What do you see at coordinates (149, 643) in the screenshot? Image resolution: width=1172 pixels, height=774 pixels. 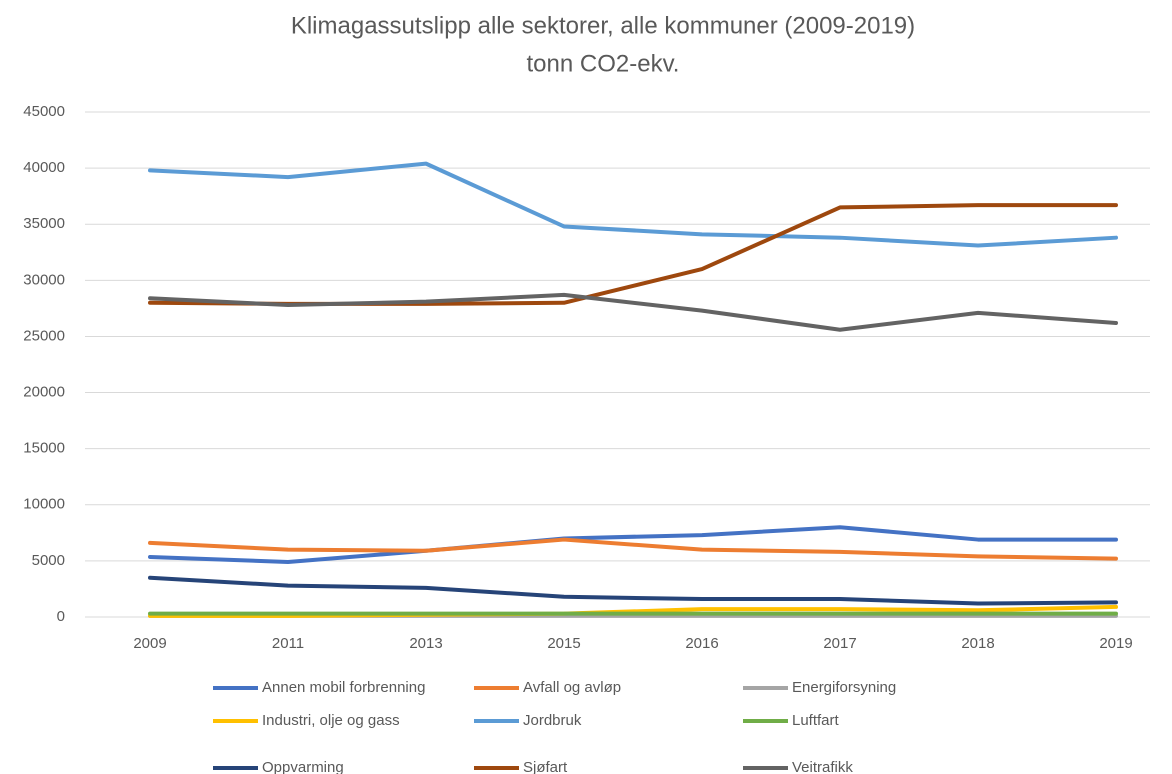 I see `x-tick-label: 2009` at bounding box center [149, 643].